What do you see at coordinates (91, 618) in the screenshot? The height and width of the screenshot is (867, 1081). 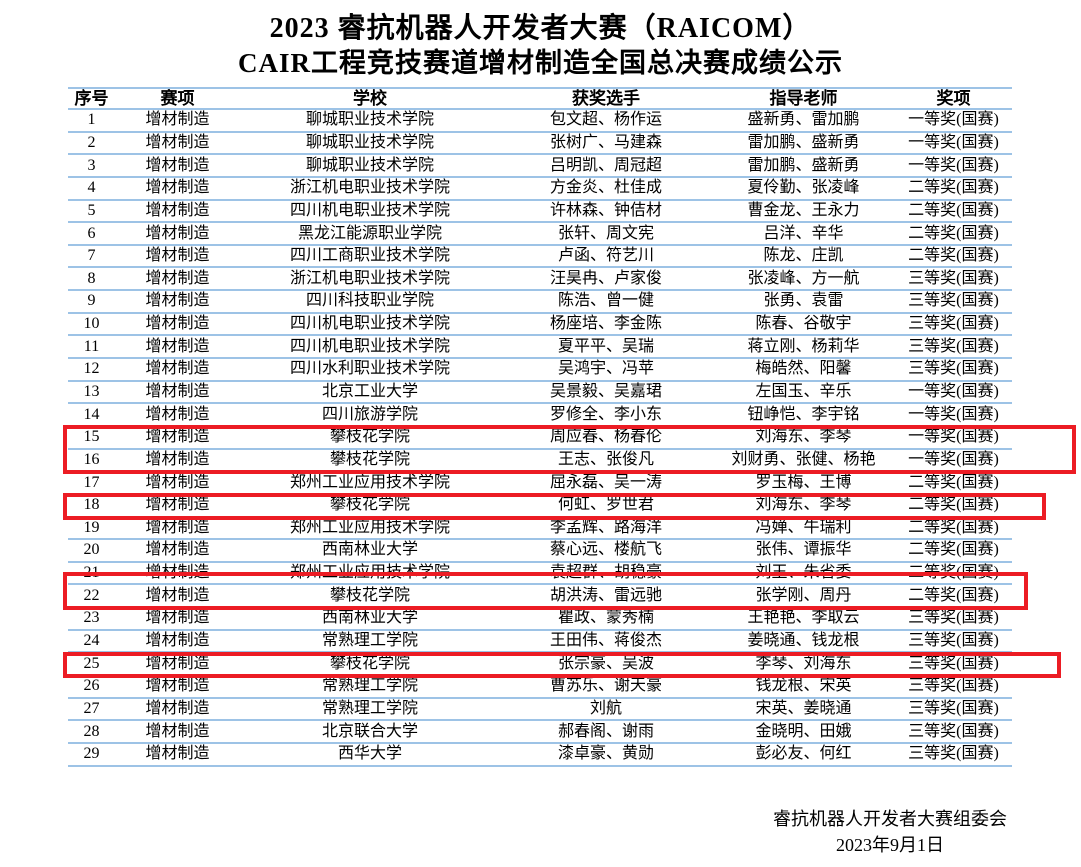 I see `table-cell-index: 23` at bounding box center [91, 618].